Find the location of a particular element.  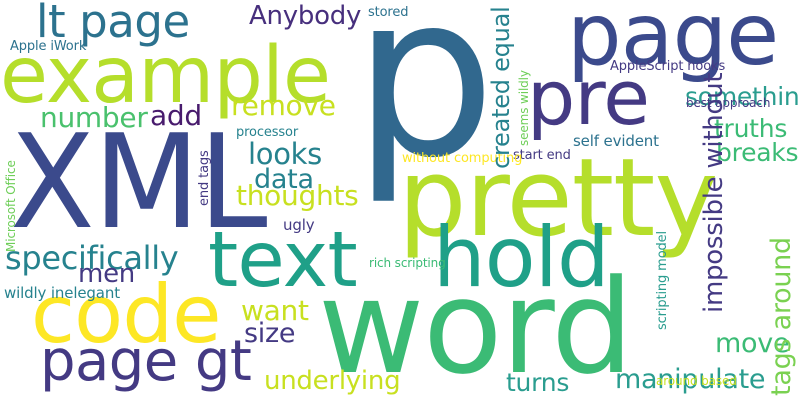

word-impossible-without: Microsoft Office is located at coordinates (11, 206).